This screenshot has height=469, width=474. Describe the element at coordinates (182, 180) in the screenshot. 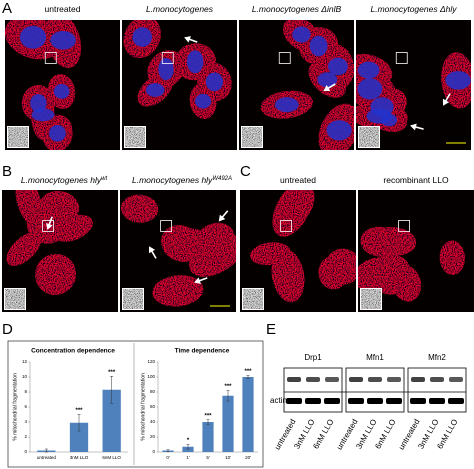

I see `image-label: L.monocytogenes hlyW492A` at that location.